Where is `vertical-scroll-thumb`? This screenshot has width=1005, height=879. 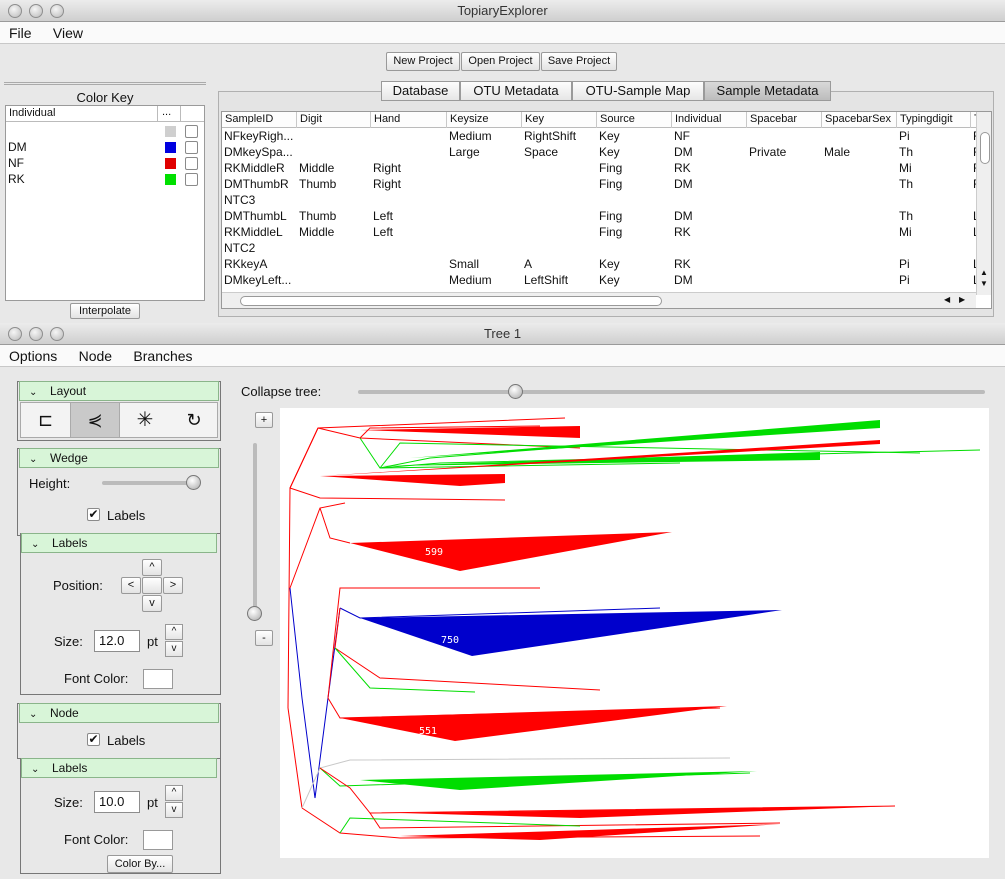 vertical-scroll-thumb is located at coordinates (985, 148).